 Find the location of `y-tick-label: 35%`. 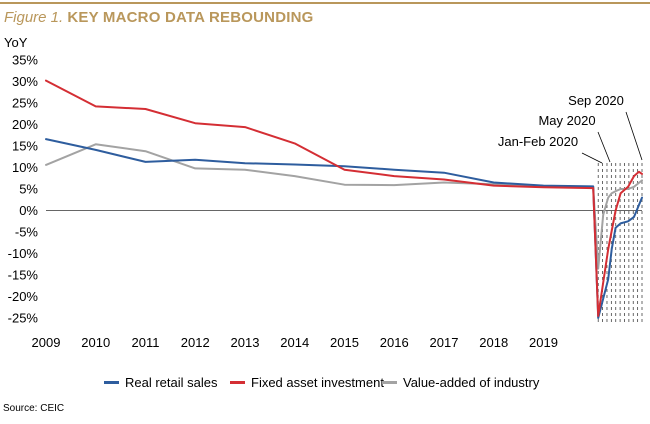

y-tick-label: 35% is located at coordinates (25, 60).